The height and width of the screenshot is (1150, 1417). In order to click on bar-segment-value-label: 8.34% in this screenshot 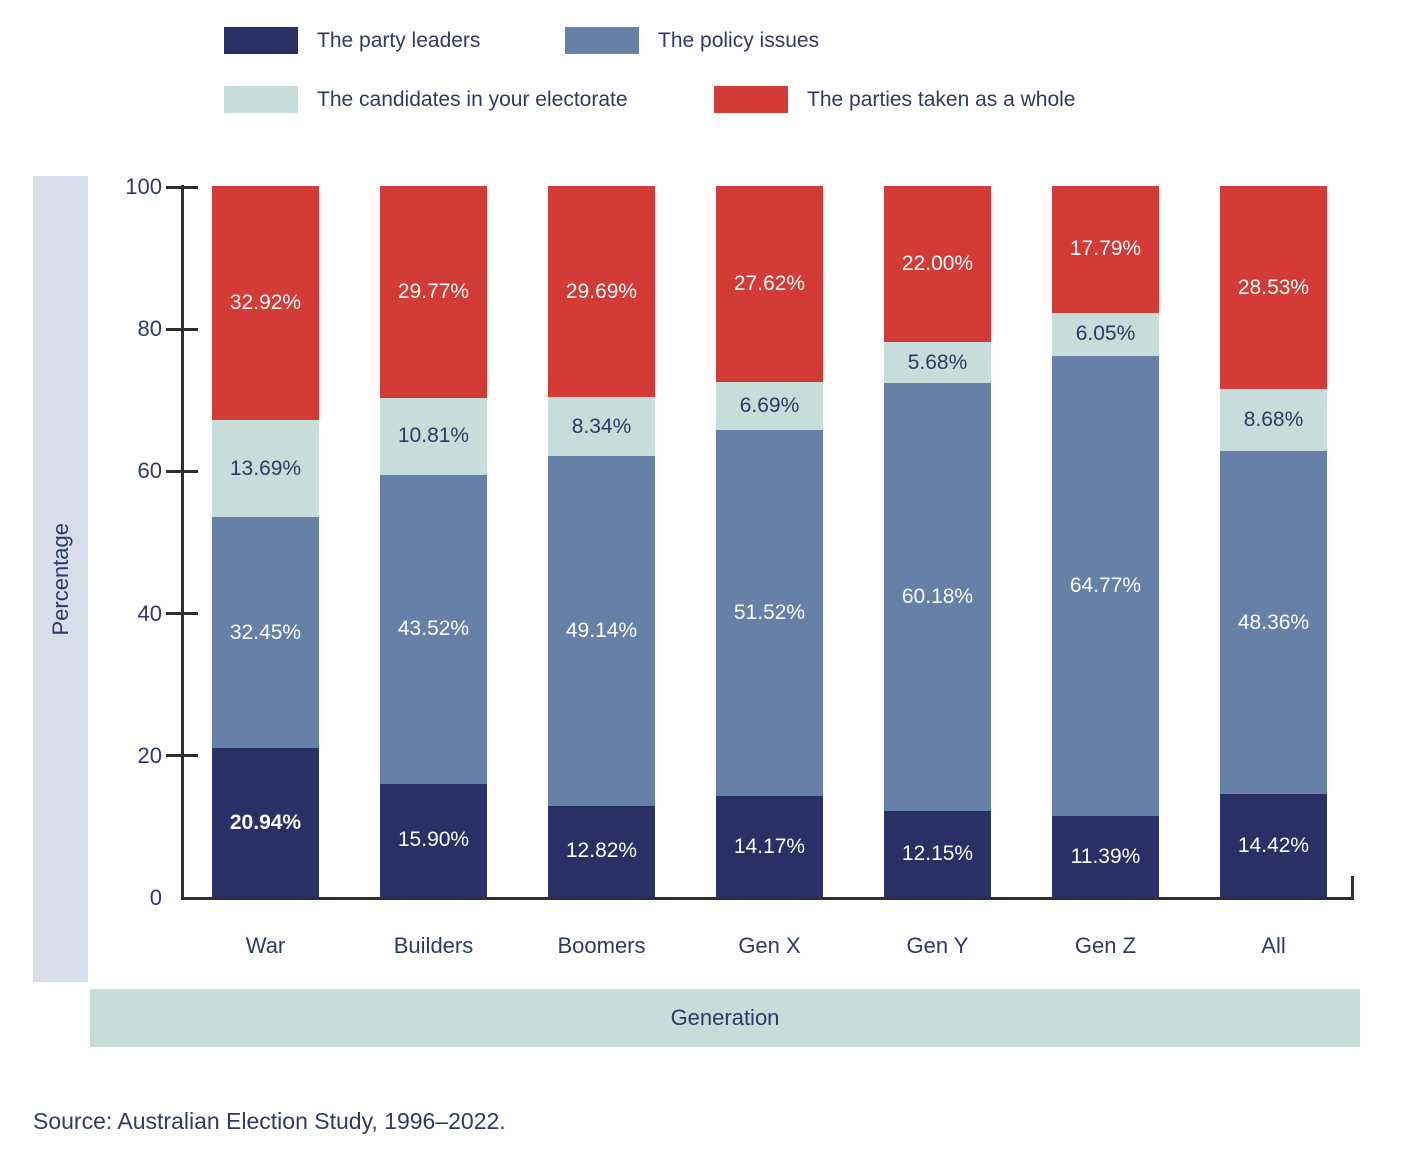, I will do `click(601, 426)`.